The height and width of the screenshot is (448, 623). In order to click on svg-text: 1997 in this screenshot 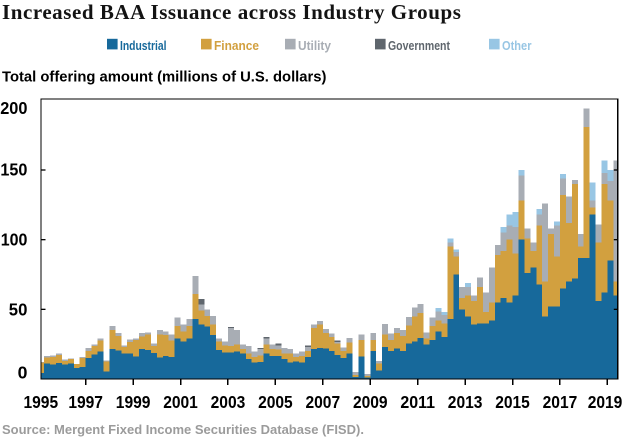, I will do `click(85, 402)`.